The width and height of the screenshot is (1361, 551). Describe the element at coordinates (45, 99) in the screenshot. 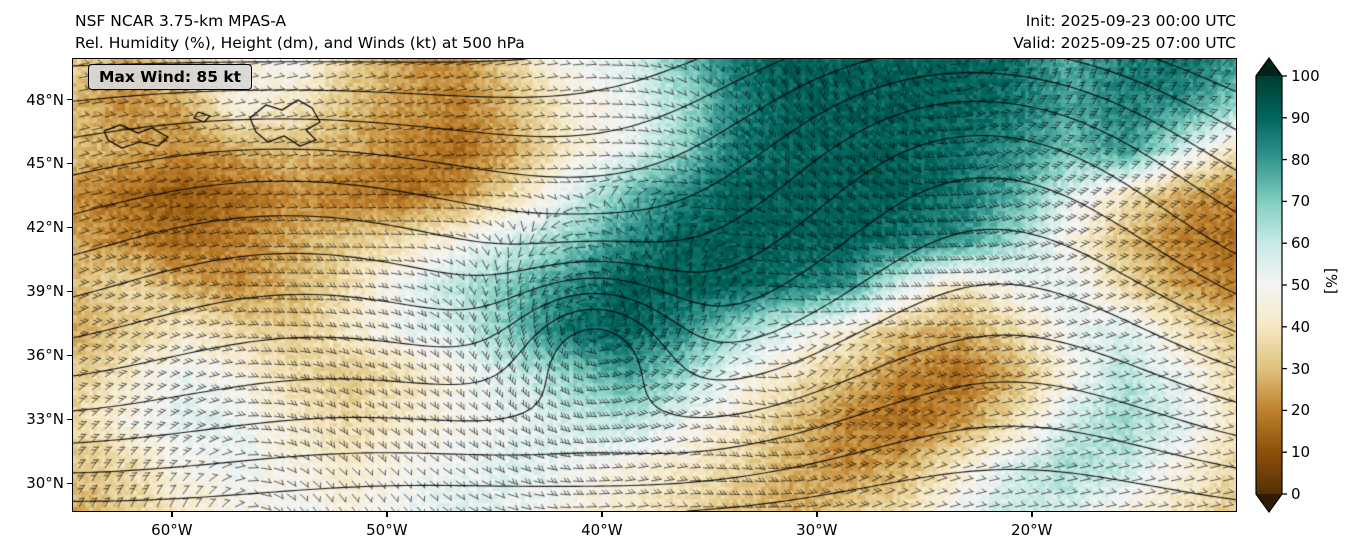

I see `y-tick-label: 48°N` at that location.